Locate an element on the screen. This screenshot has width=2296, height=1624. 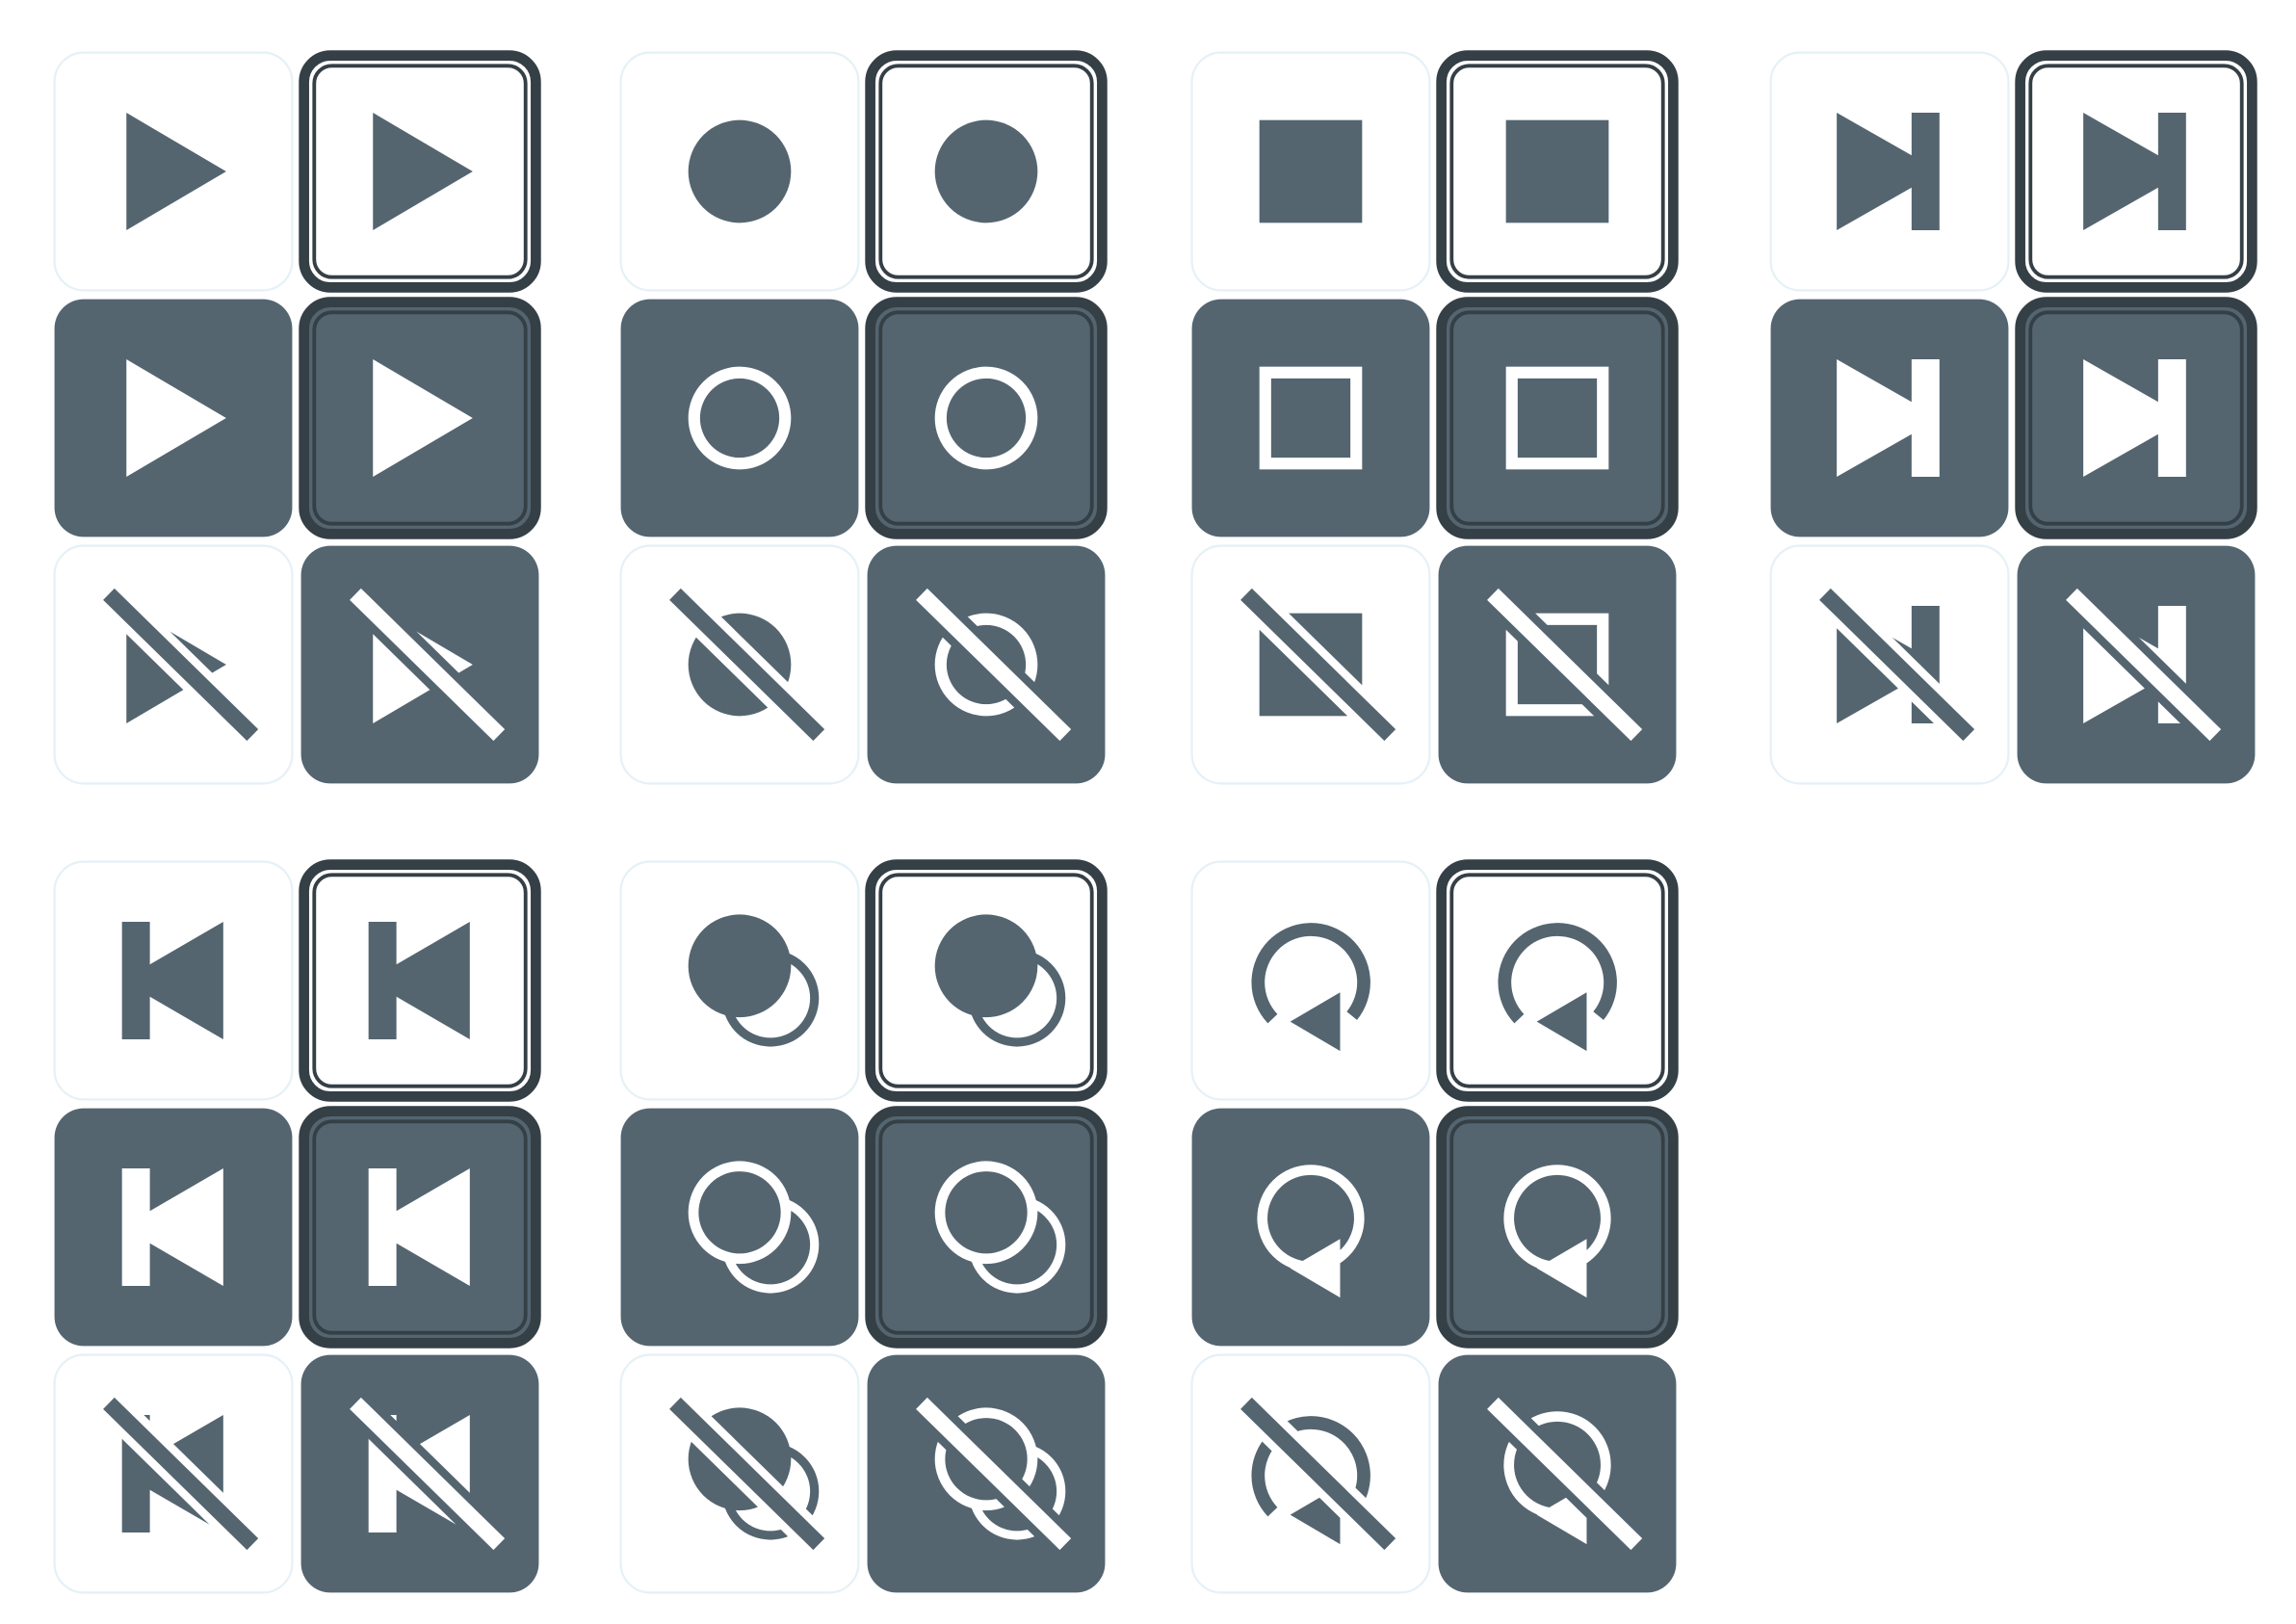
play-disabled-icon is located at coordinates (173, 664).